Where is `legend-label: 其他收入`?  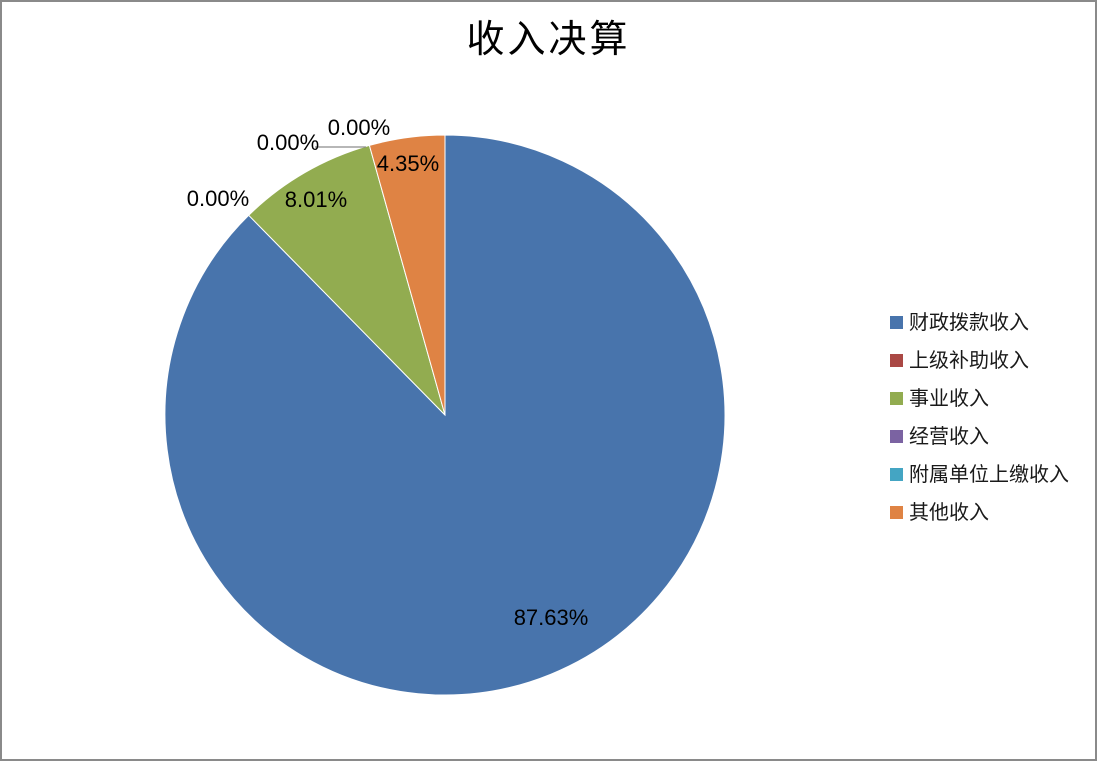
legend-label: 其他收入 is located at coordinates (949, 512).